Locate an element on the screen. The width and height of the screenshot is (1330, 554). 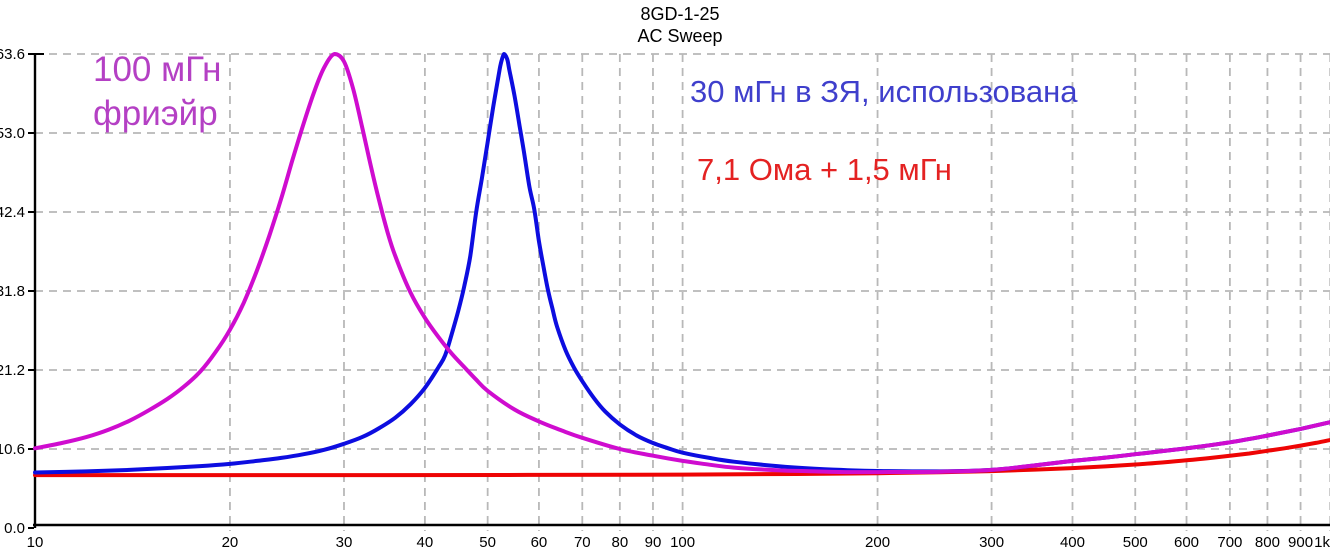
annotation-magenta-line2: фриэйр is located at coordinates (155, 113).